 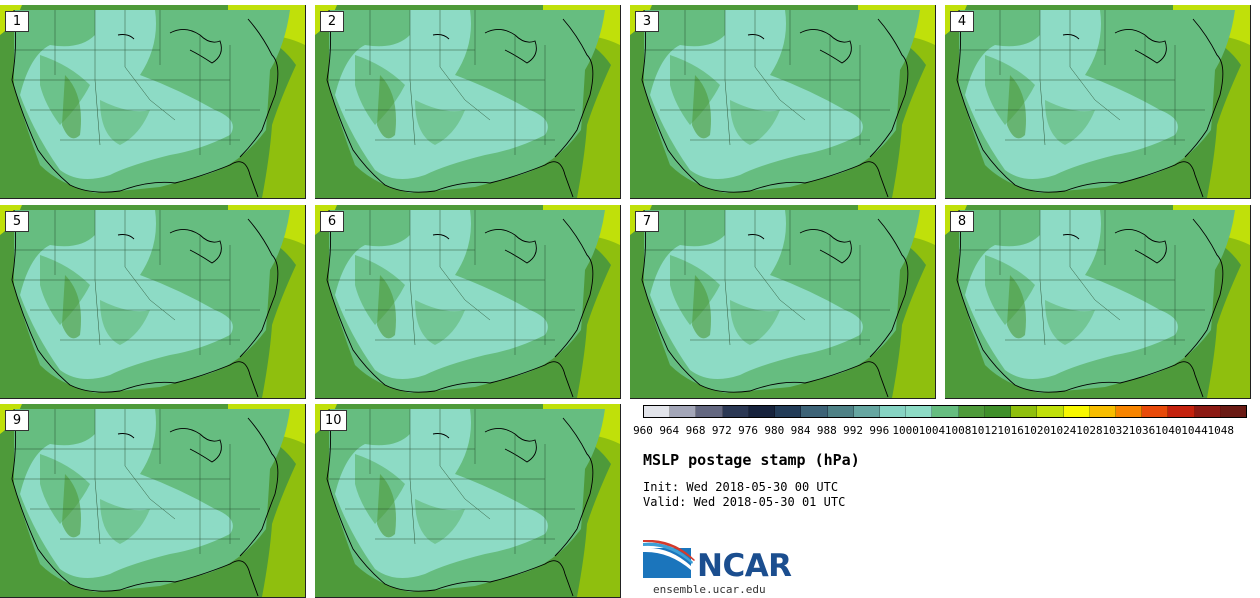 What do you see at coordinates (669, 430) in the screenshot?
I see `colorbar-tick-label: 964` at bounding box center [669, 430].